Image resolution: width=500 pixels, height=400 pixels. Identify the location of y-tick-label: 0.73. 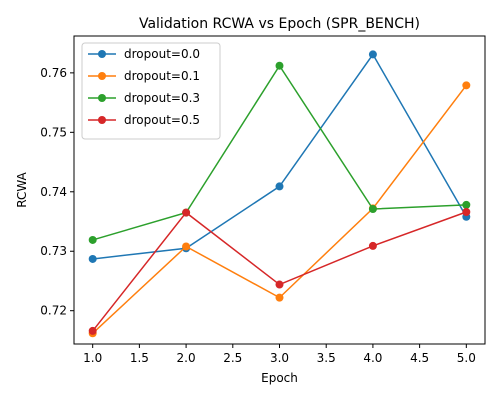
(53, 251).